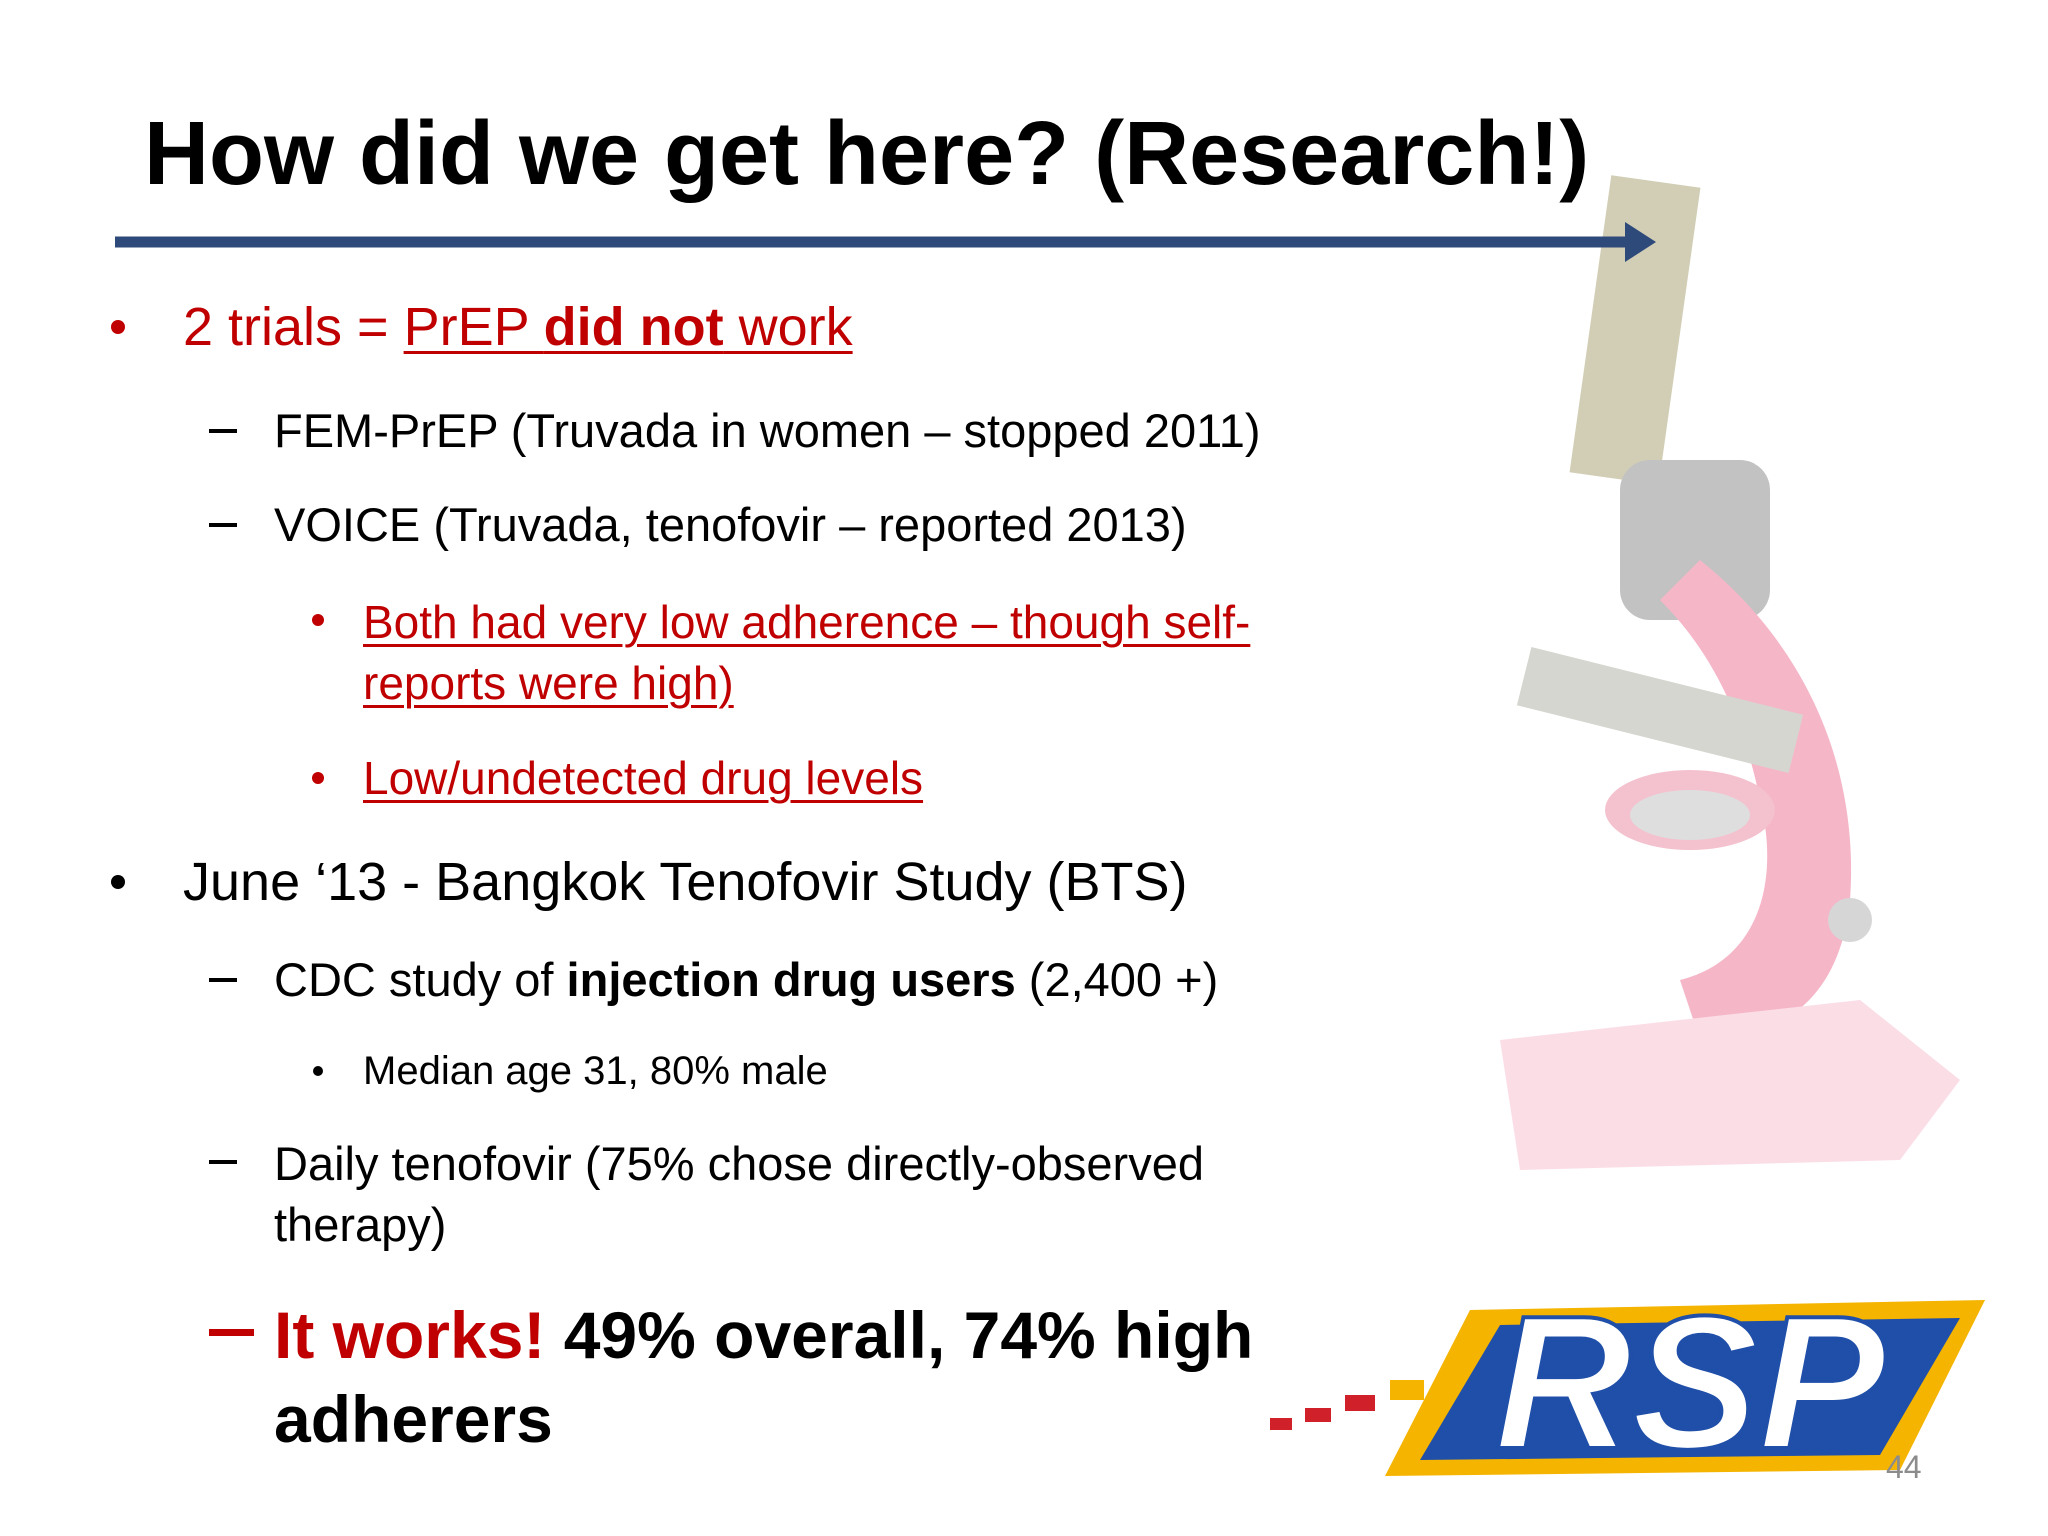 The image size is (2048, 1536). I want to click on text-run: 2 trials =, so click(293, 327).